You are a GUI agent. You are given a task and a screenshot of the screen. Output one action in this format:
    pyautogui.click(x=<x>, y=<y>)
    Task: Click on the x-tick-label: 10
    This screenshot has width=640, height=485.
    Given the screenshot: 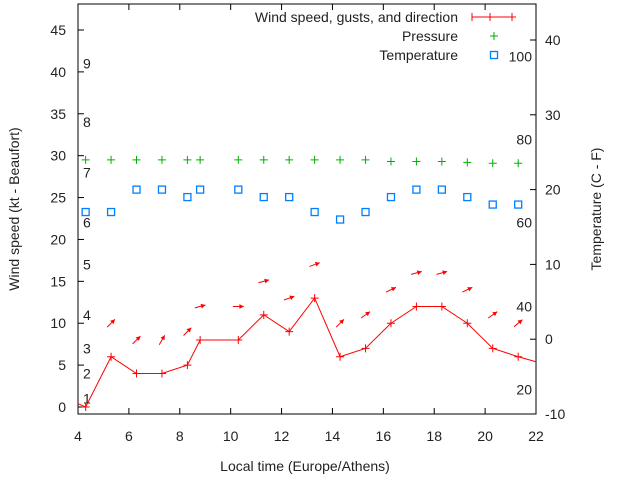 What is the action you would take?
    pyautogui.click(x=231, y=436)
    